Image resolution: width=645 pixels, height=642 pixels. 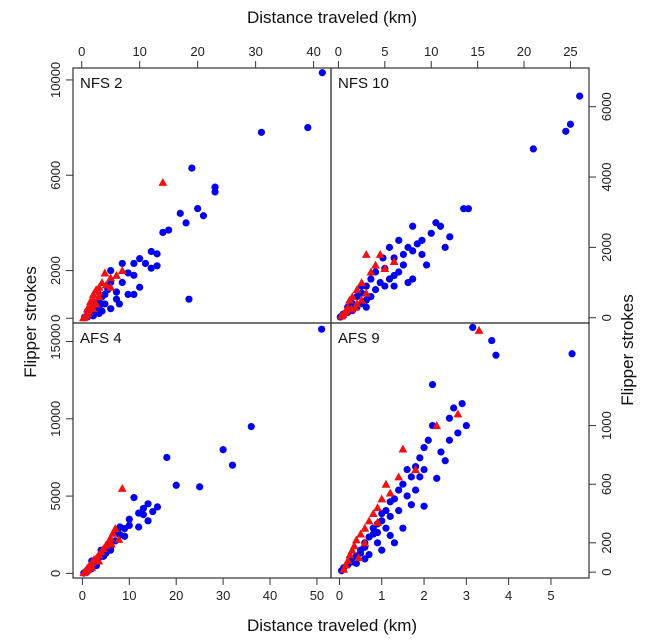 What do you see at coordinates (456, 449) in the screenshot?
I see `points-layer` at bounding box center [456, 449].